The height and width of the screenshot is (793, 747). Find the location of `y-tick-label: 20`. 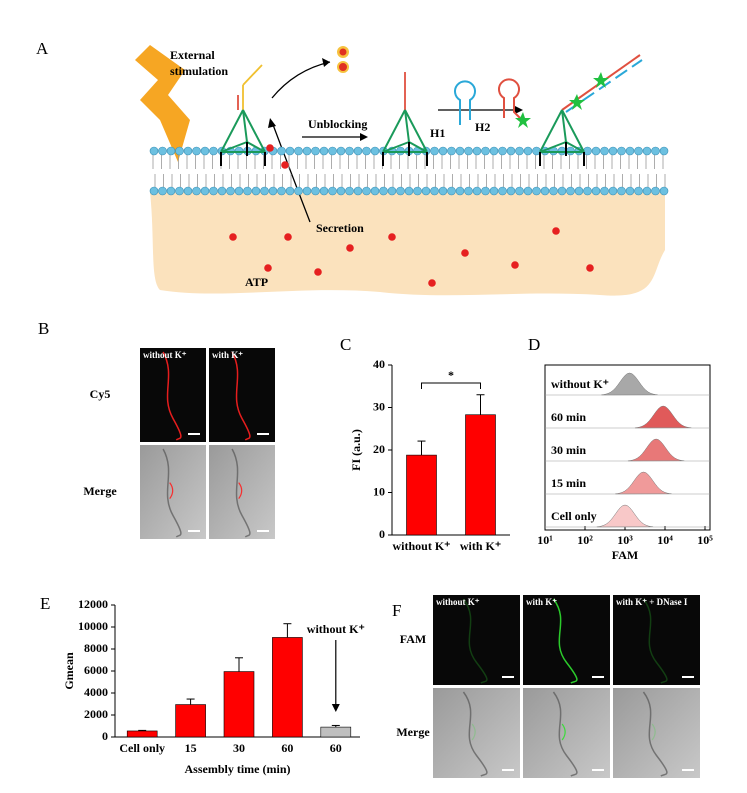

y-tick-label: 20 is located at coordinates (379, 449).